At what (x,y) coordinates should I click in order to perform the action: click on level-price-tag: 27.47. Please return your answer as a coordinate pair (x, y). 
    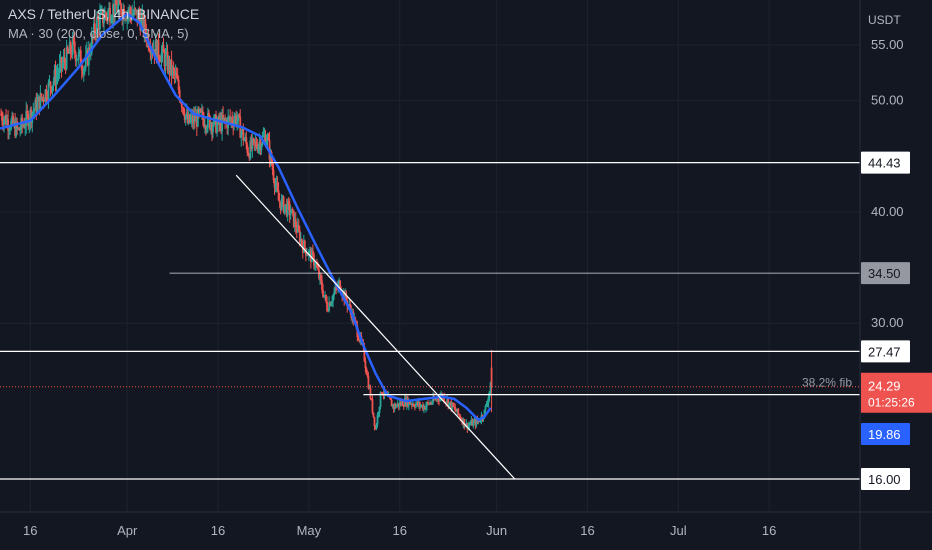
    Looking at the image, I should click on (884, 351).